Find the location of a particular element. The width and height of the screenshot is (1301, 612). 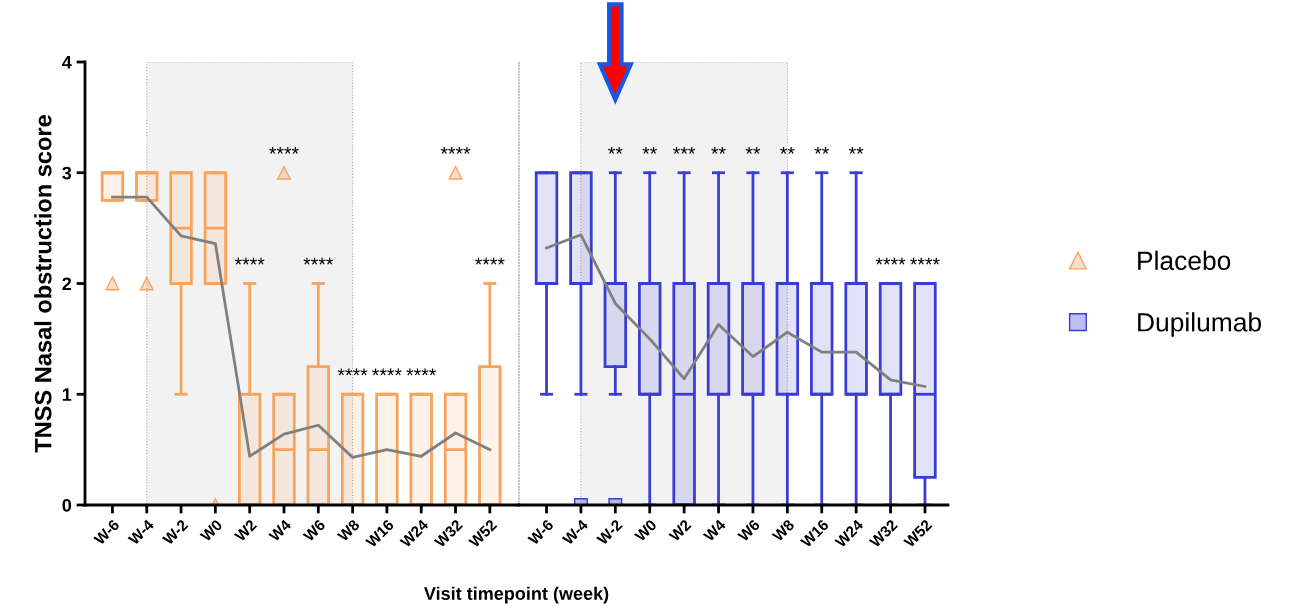

y-tick-label: 2 is located at coordinates (67, 284).